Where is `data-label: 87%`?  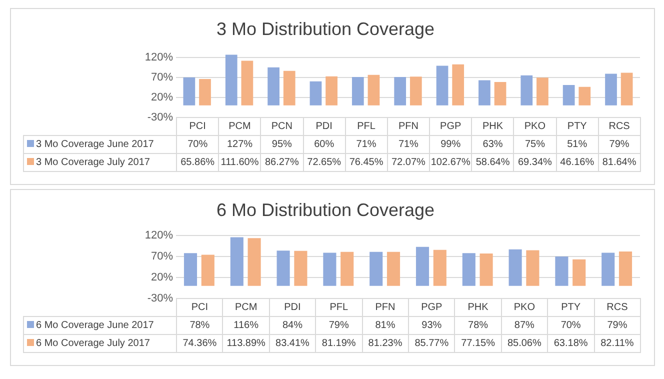
data-label: 87% is located at coordinates (524, 325).